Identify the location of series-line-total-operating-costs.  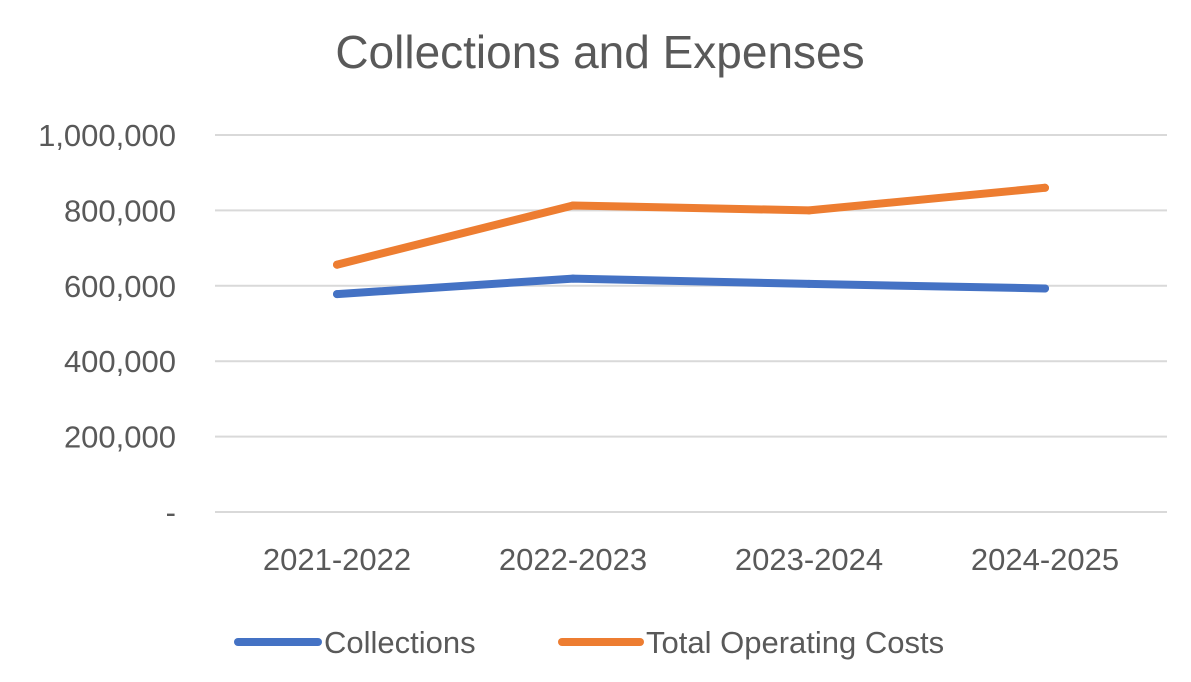
(691, 226).